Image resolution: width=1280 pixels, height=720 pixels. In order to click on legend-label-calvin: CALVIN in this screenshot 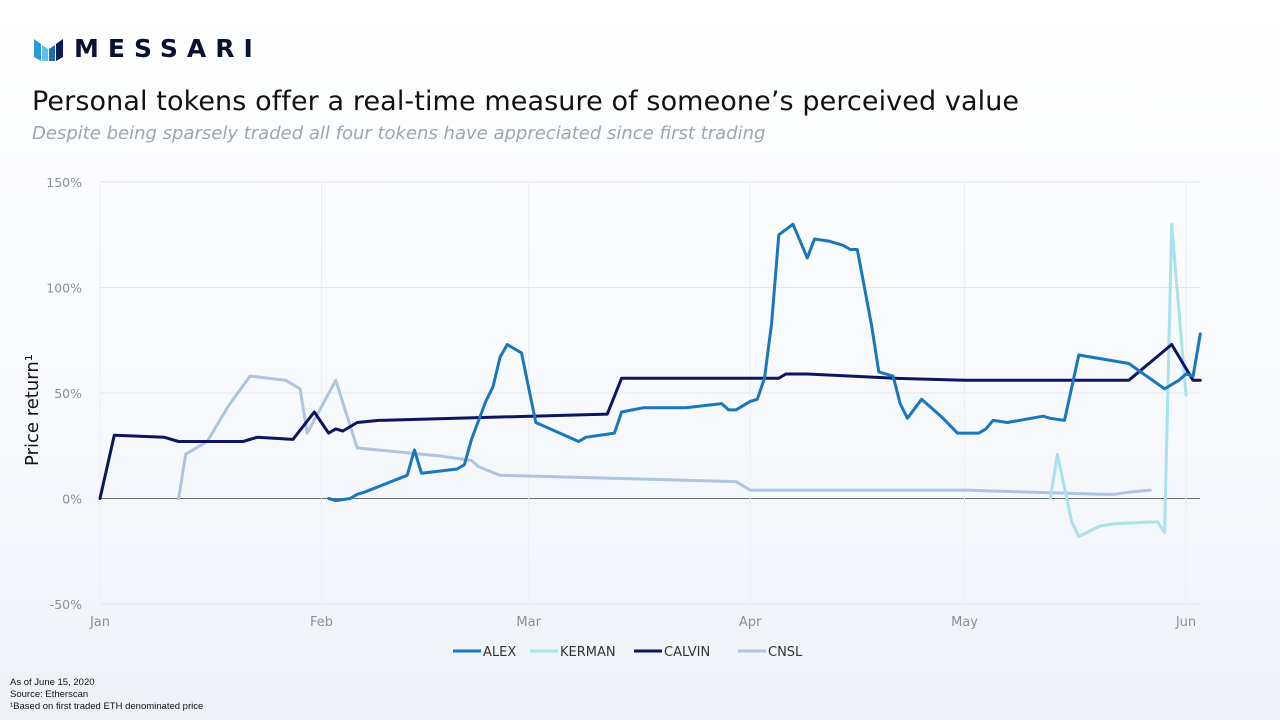, I will do `click(687, 652)`.